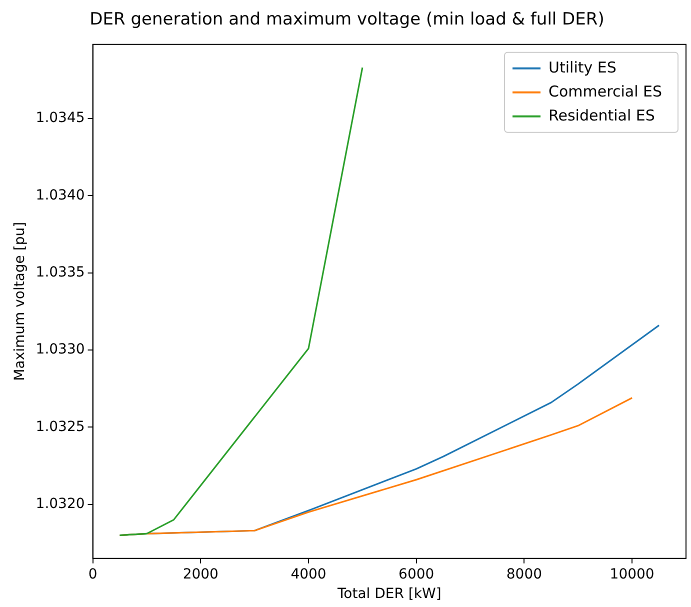  I want to click on y-tick-label: 1.0345, so click(60, 118).